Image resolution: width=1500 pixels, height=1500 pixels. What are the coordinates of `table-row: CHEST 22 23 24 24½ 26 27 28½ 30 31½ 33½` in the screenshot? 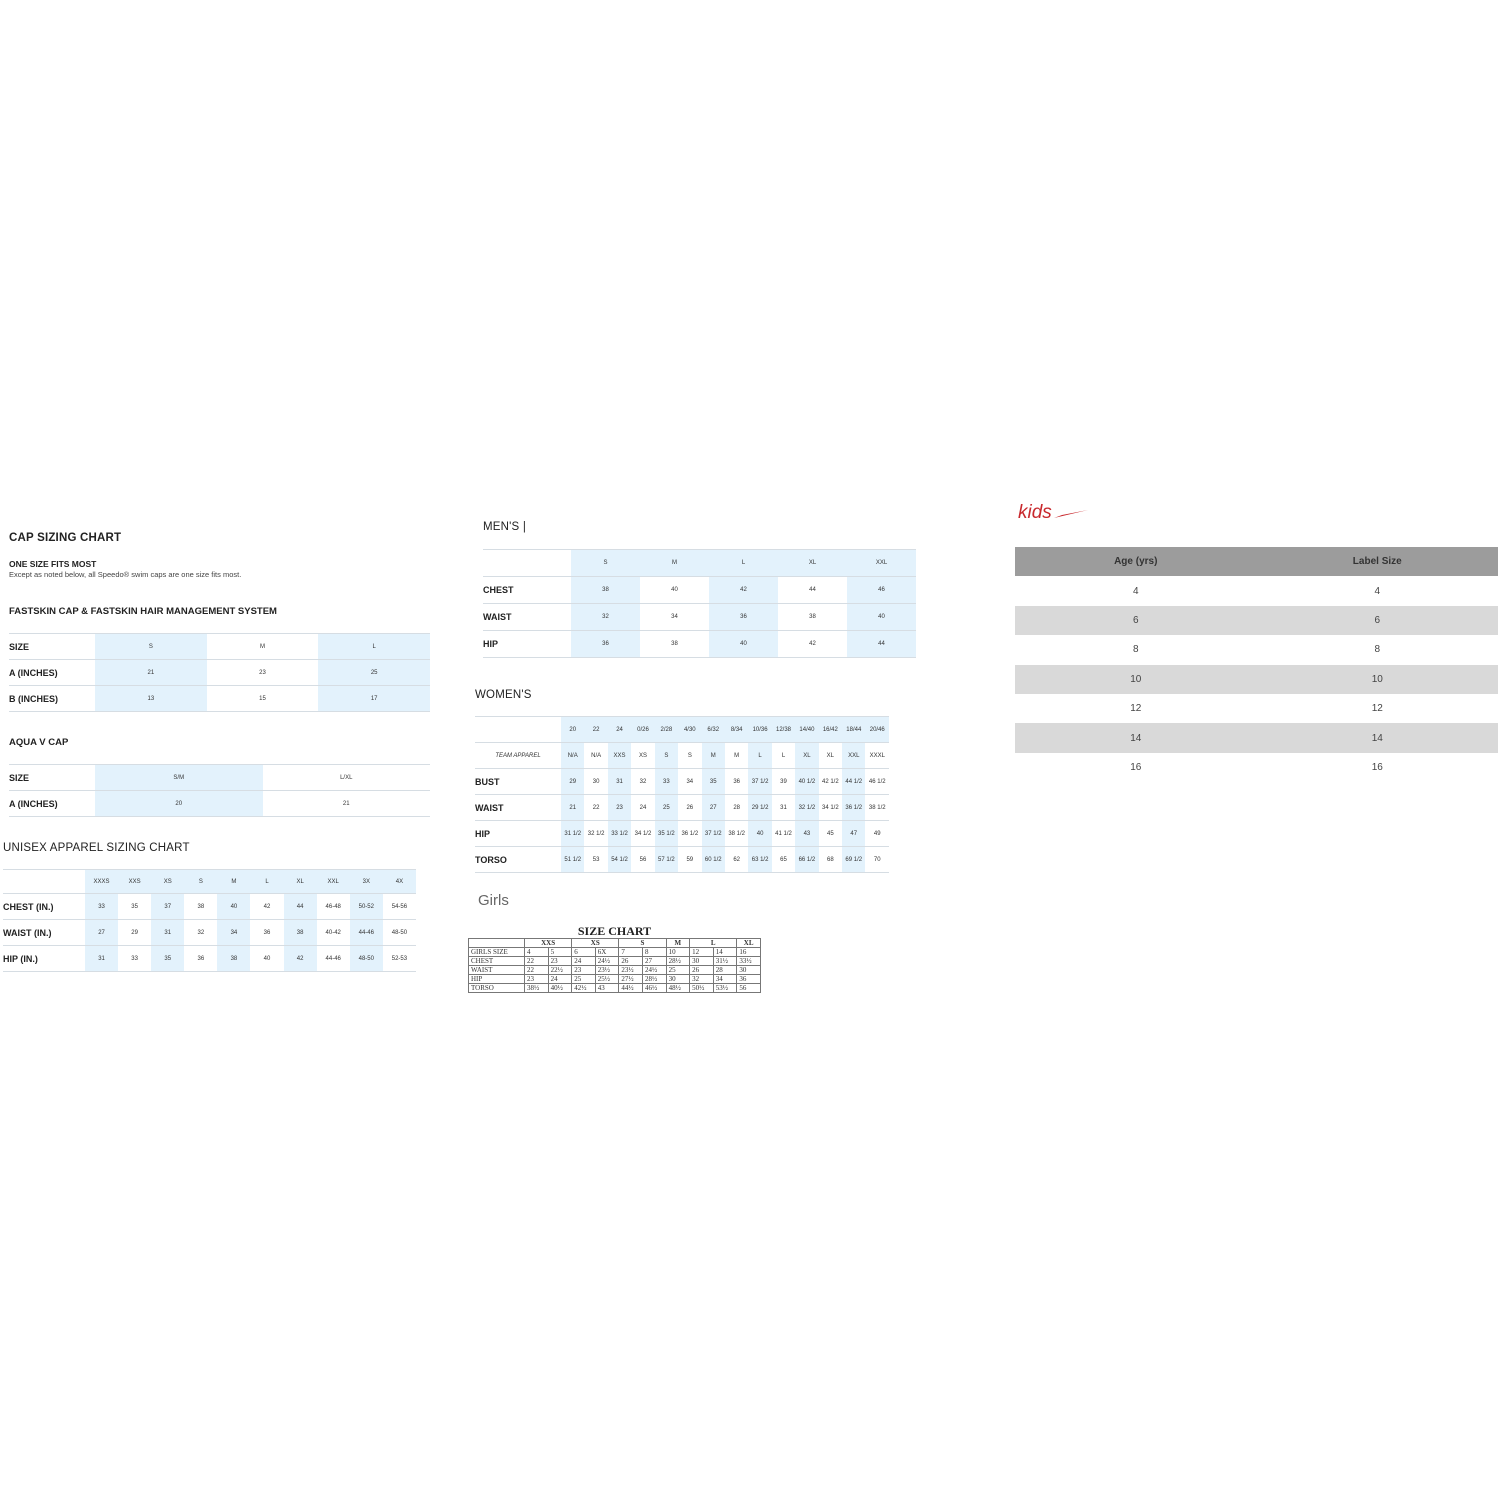 It's located at (614, 961).